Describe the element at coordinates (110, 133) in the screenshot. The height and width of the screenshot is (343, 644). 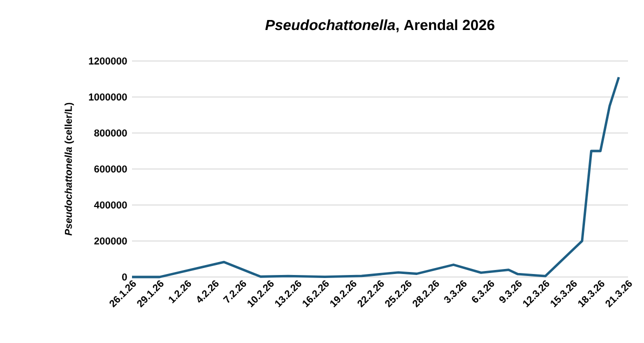
I see `y-tick-label: 800000` at that location.